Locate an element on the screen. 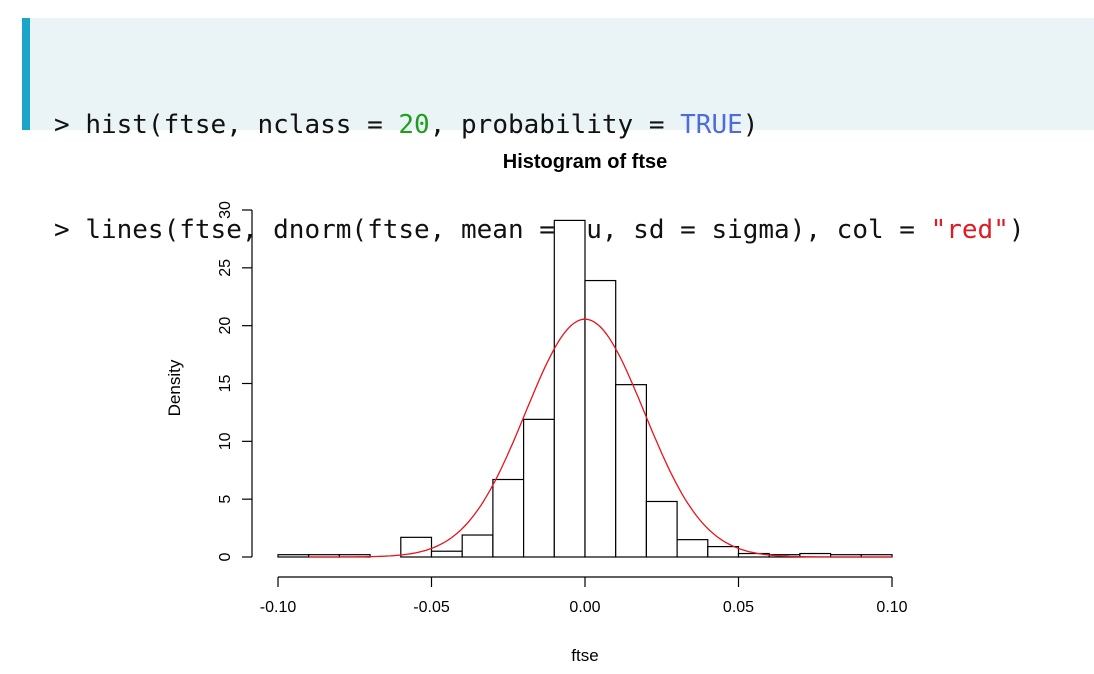  y-tick-label: 25 is located at coordinates (225, 268).